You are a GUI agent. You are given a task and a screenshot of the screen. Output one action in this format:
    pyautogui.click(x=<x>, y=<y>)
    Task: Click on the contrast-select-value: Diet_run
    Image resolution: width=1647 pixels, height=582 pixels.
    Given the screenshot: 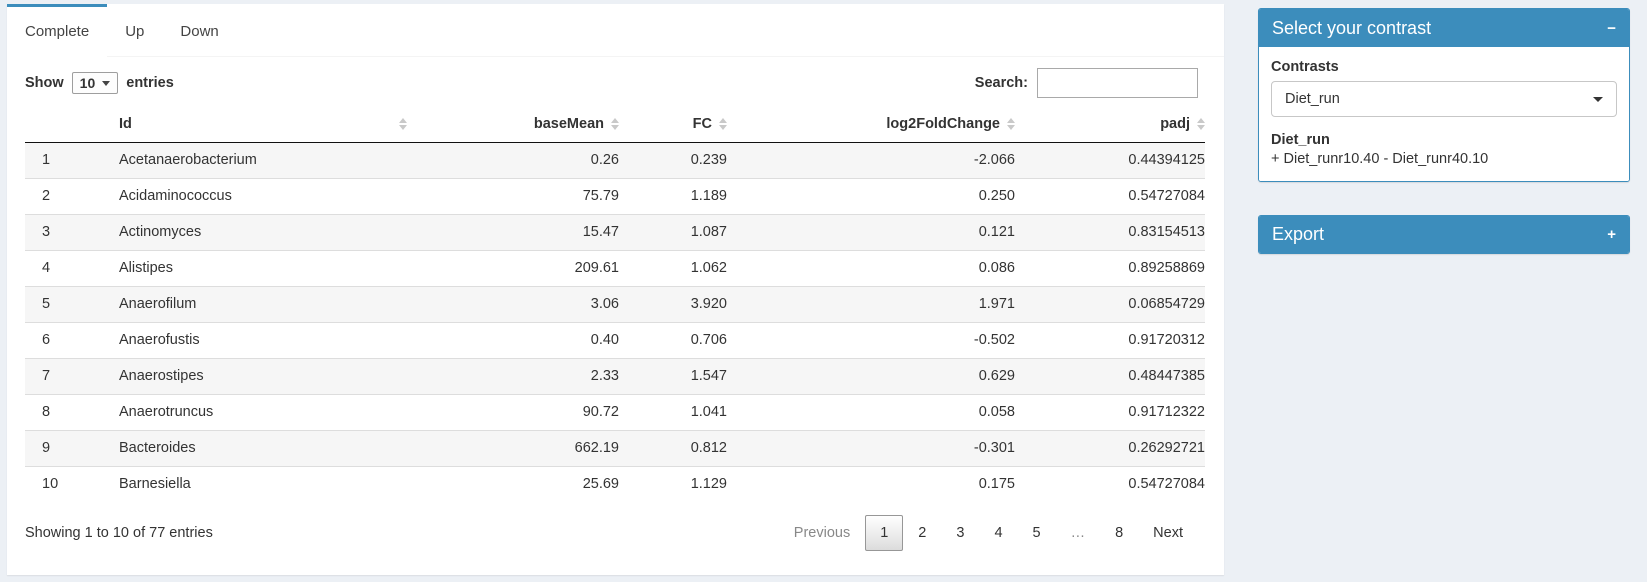 What is the action you would take?
    pyautogui.click(x=1312, y=99)
    